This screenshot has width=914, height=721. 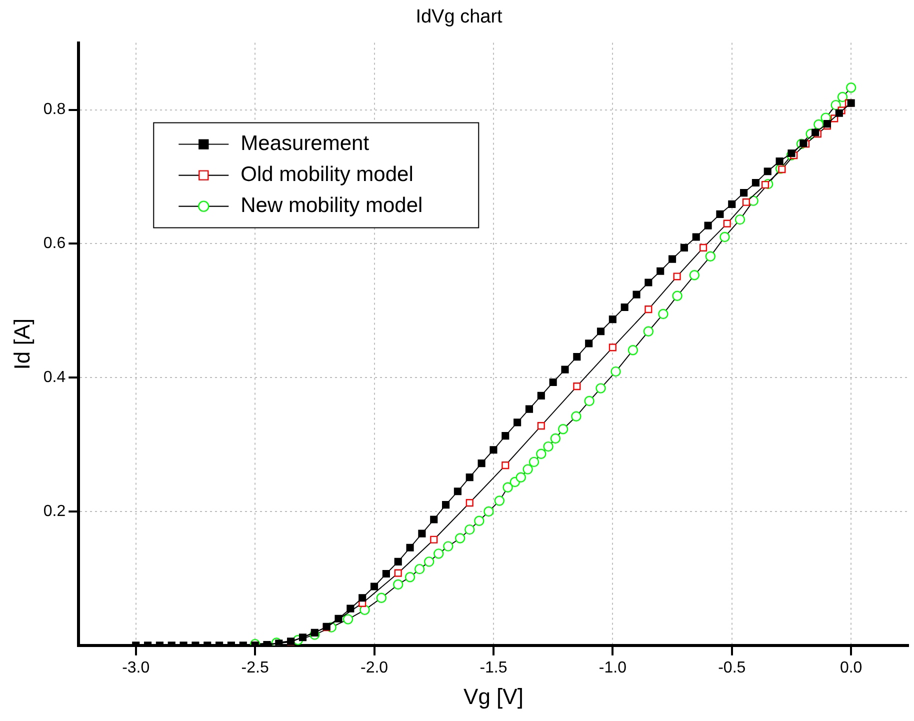 I want to click on y-axis-title: Id [A], so click(x=21, y=344).